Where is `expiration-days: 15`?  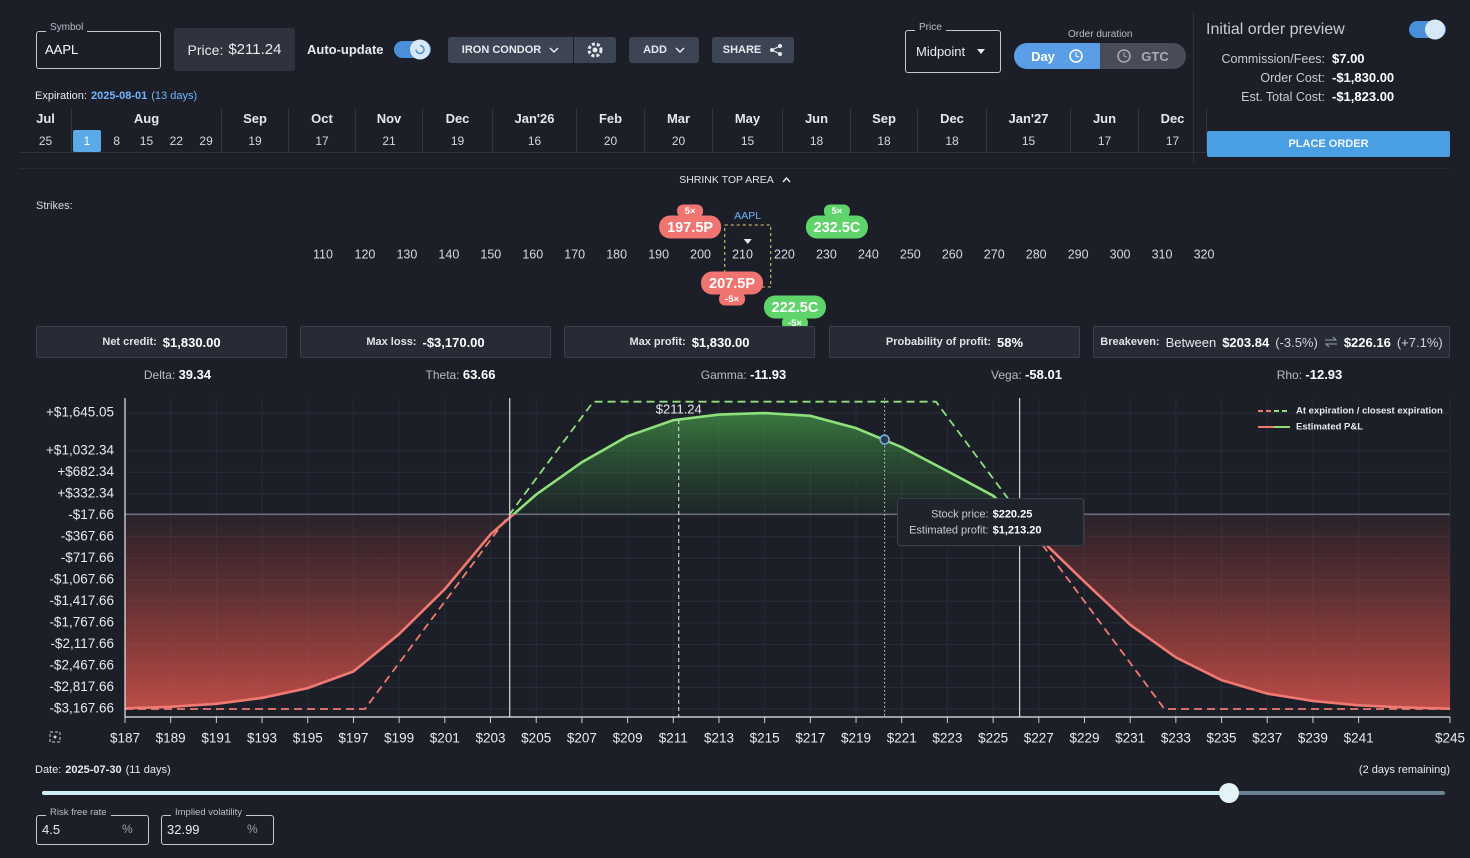 expiration-days: 15 is located at coordinates (1028, 141).